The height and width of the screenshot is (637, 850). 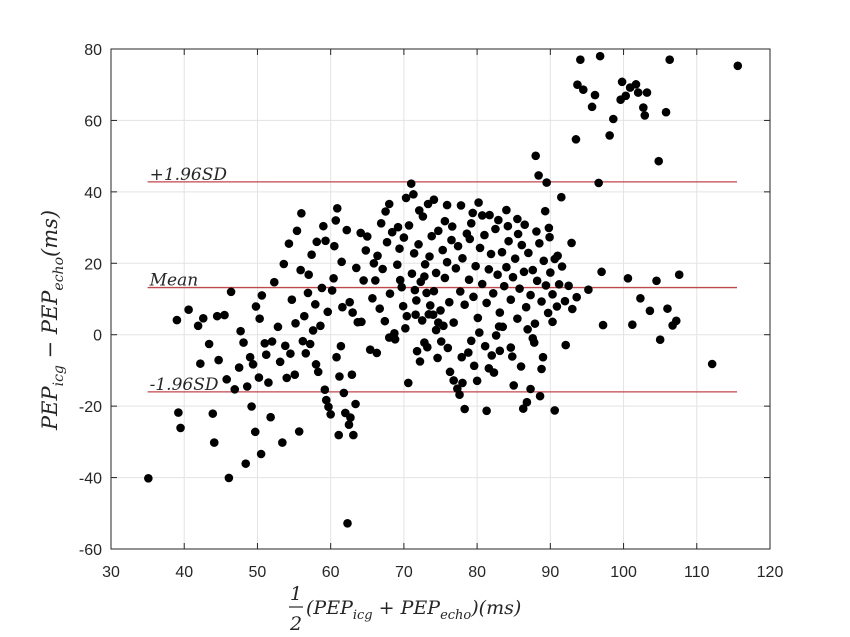 I want to click on y-tick-label: 60, so click(x=93, y=121).